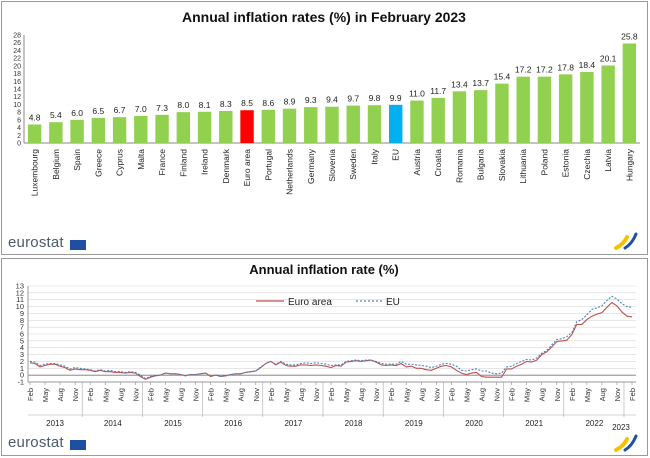 The width and height of the screenshot is (650, 458). What do you see at coordinates (141, 129) in the screenshot?
I see `bar-malta` at bounding box center [141, 129].